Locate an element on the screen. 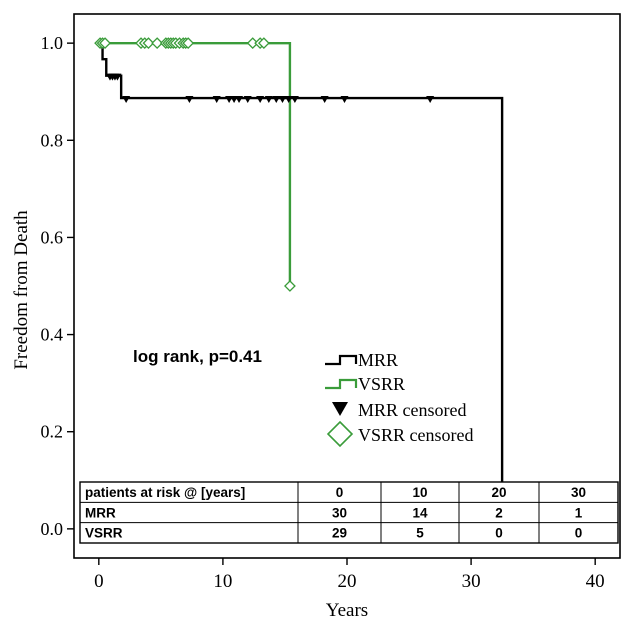  x-axis: 0 10 20 30 40 is located at coordinates (349, 575).